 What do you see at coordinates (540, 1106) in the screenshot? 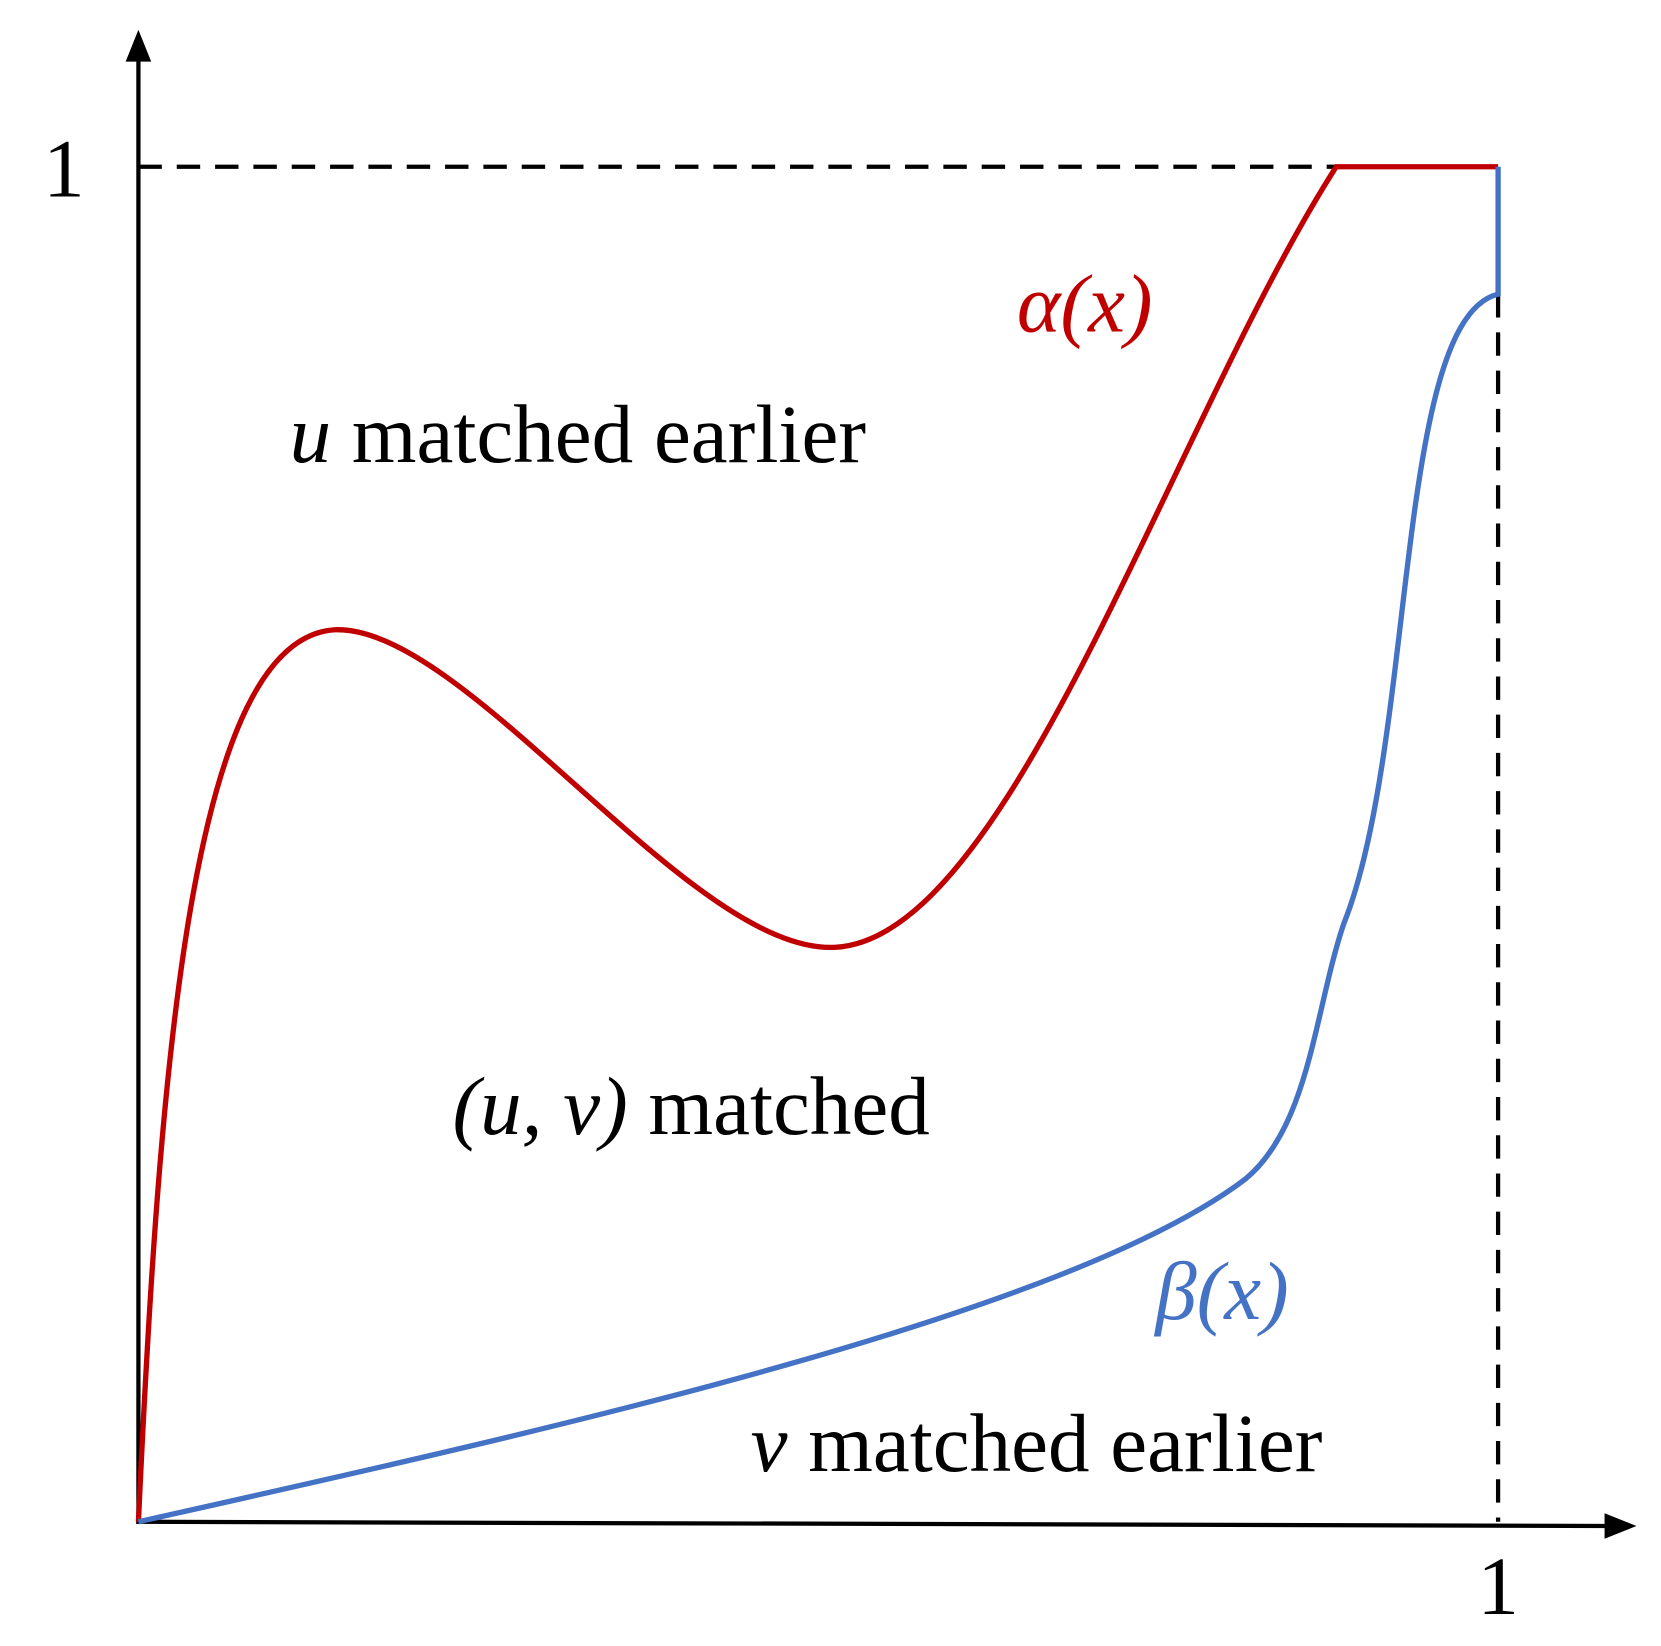
I see `region-variable: (u, v)` at bounding box center [540, 1106].